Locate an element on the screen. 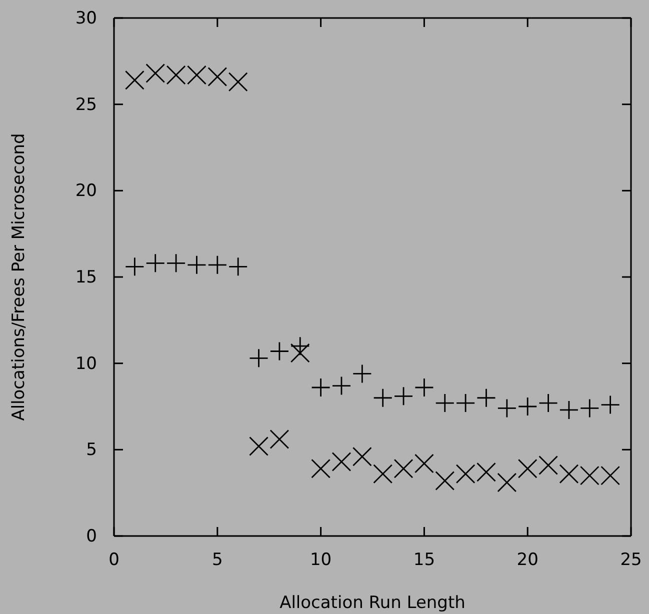 This screenshot has height=614, width=649. y-tick-label: 25 is located at coordinates (86, 104).